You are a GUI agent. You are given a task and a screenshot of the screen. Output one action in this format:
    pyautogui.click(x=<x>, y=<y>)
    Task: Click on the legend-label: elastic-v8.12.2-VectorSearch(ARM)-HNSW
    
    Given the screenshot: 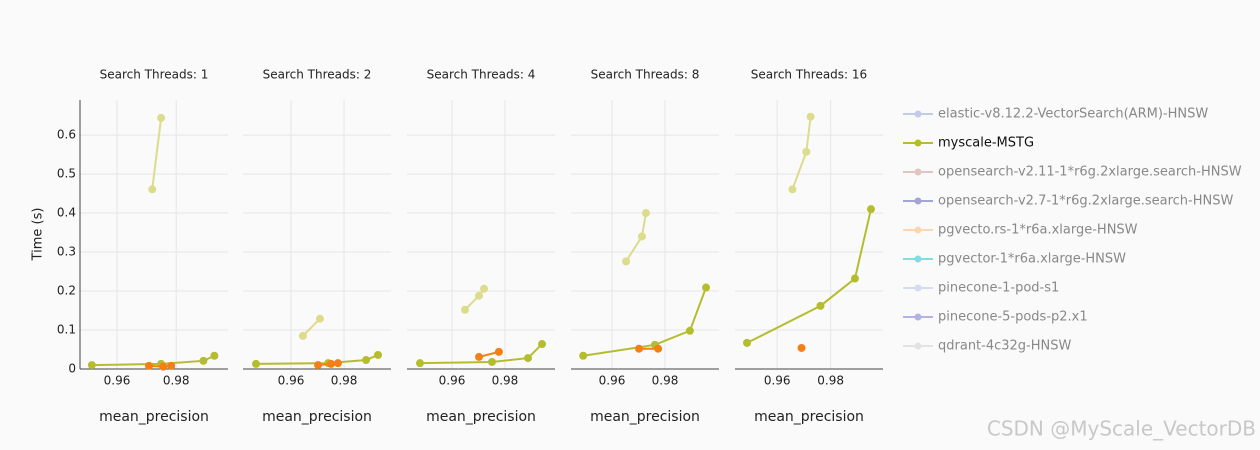 What is the action you would take?
    pyautogui.click(x=1073, y=114)
    